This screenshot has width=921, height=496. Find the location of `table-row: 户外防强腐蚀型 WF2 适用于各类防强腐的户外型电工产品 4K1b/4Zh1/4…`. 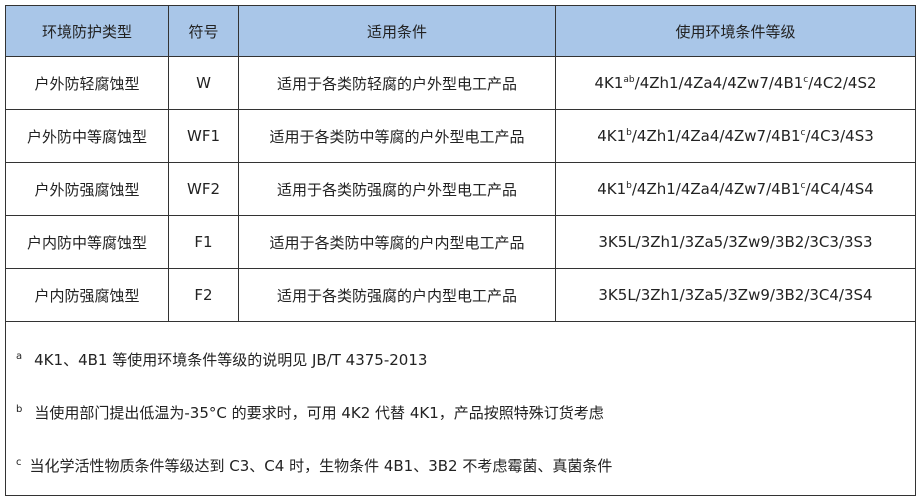

table-row: 户外防强腐蚀型 WF2 适用于各类防强腐的户外型电工产品 4K1b/4Zh1/4… is located at coordinates (460, 189).